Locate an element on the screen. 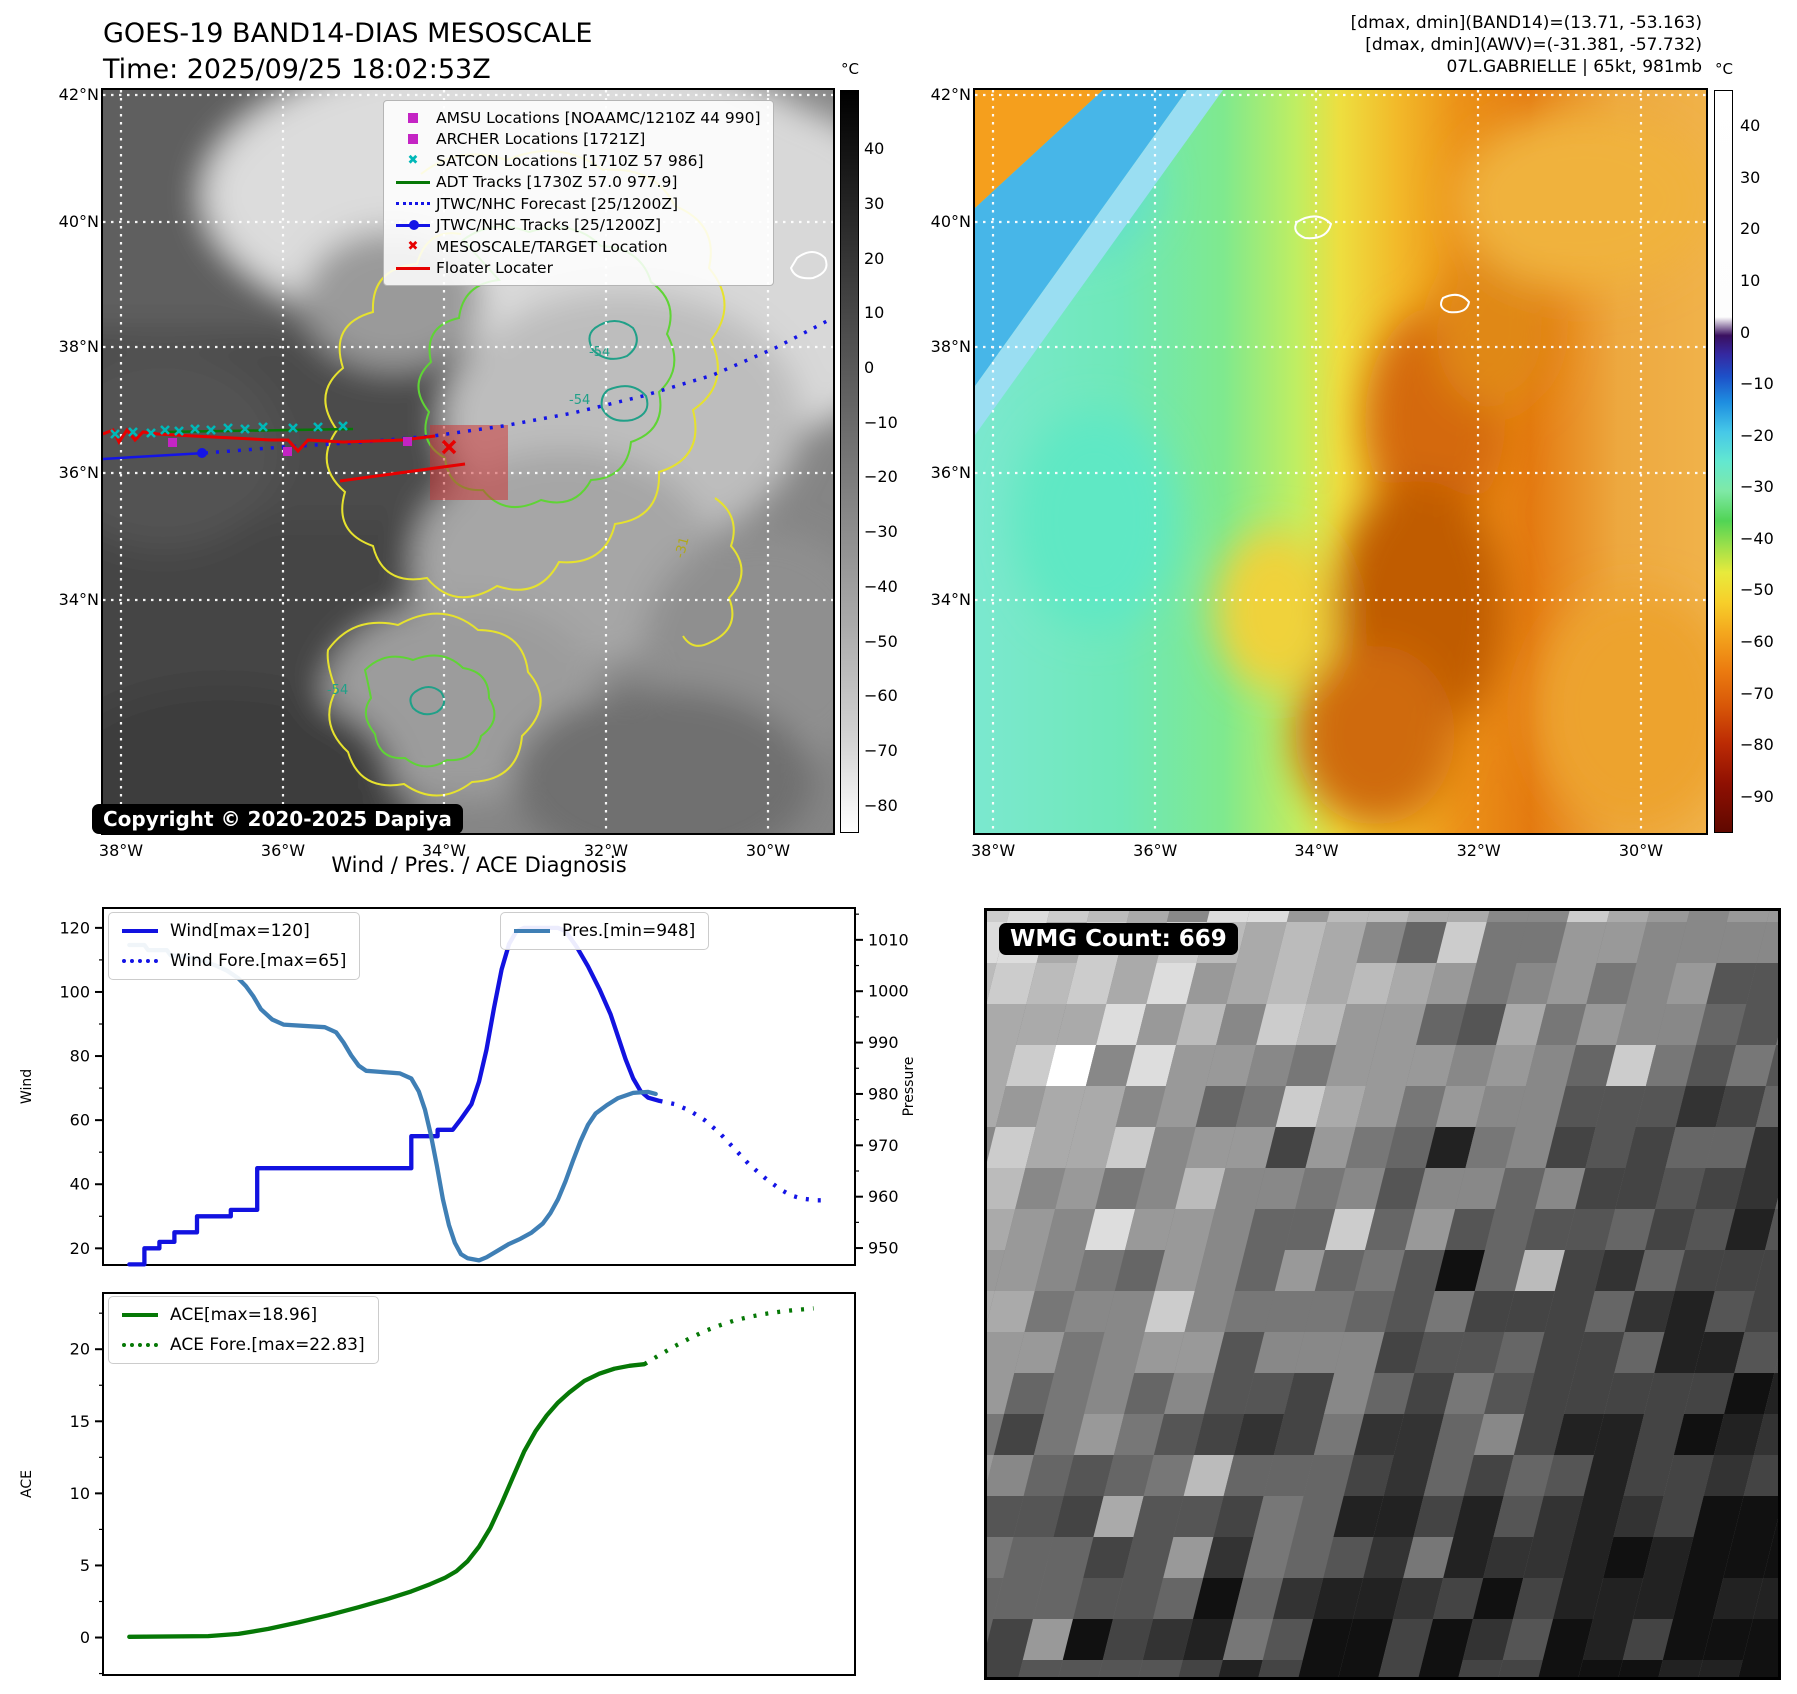  timestamp: Time: 2025/09/25 18:02:53Z is located at coordinates (297, 69).